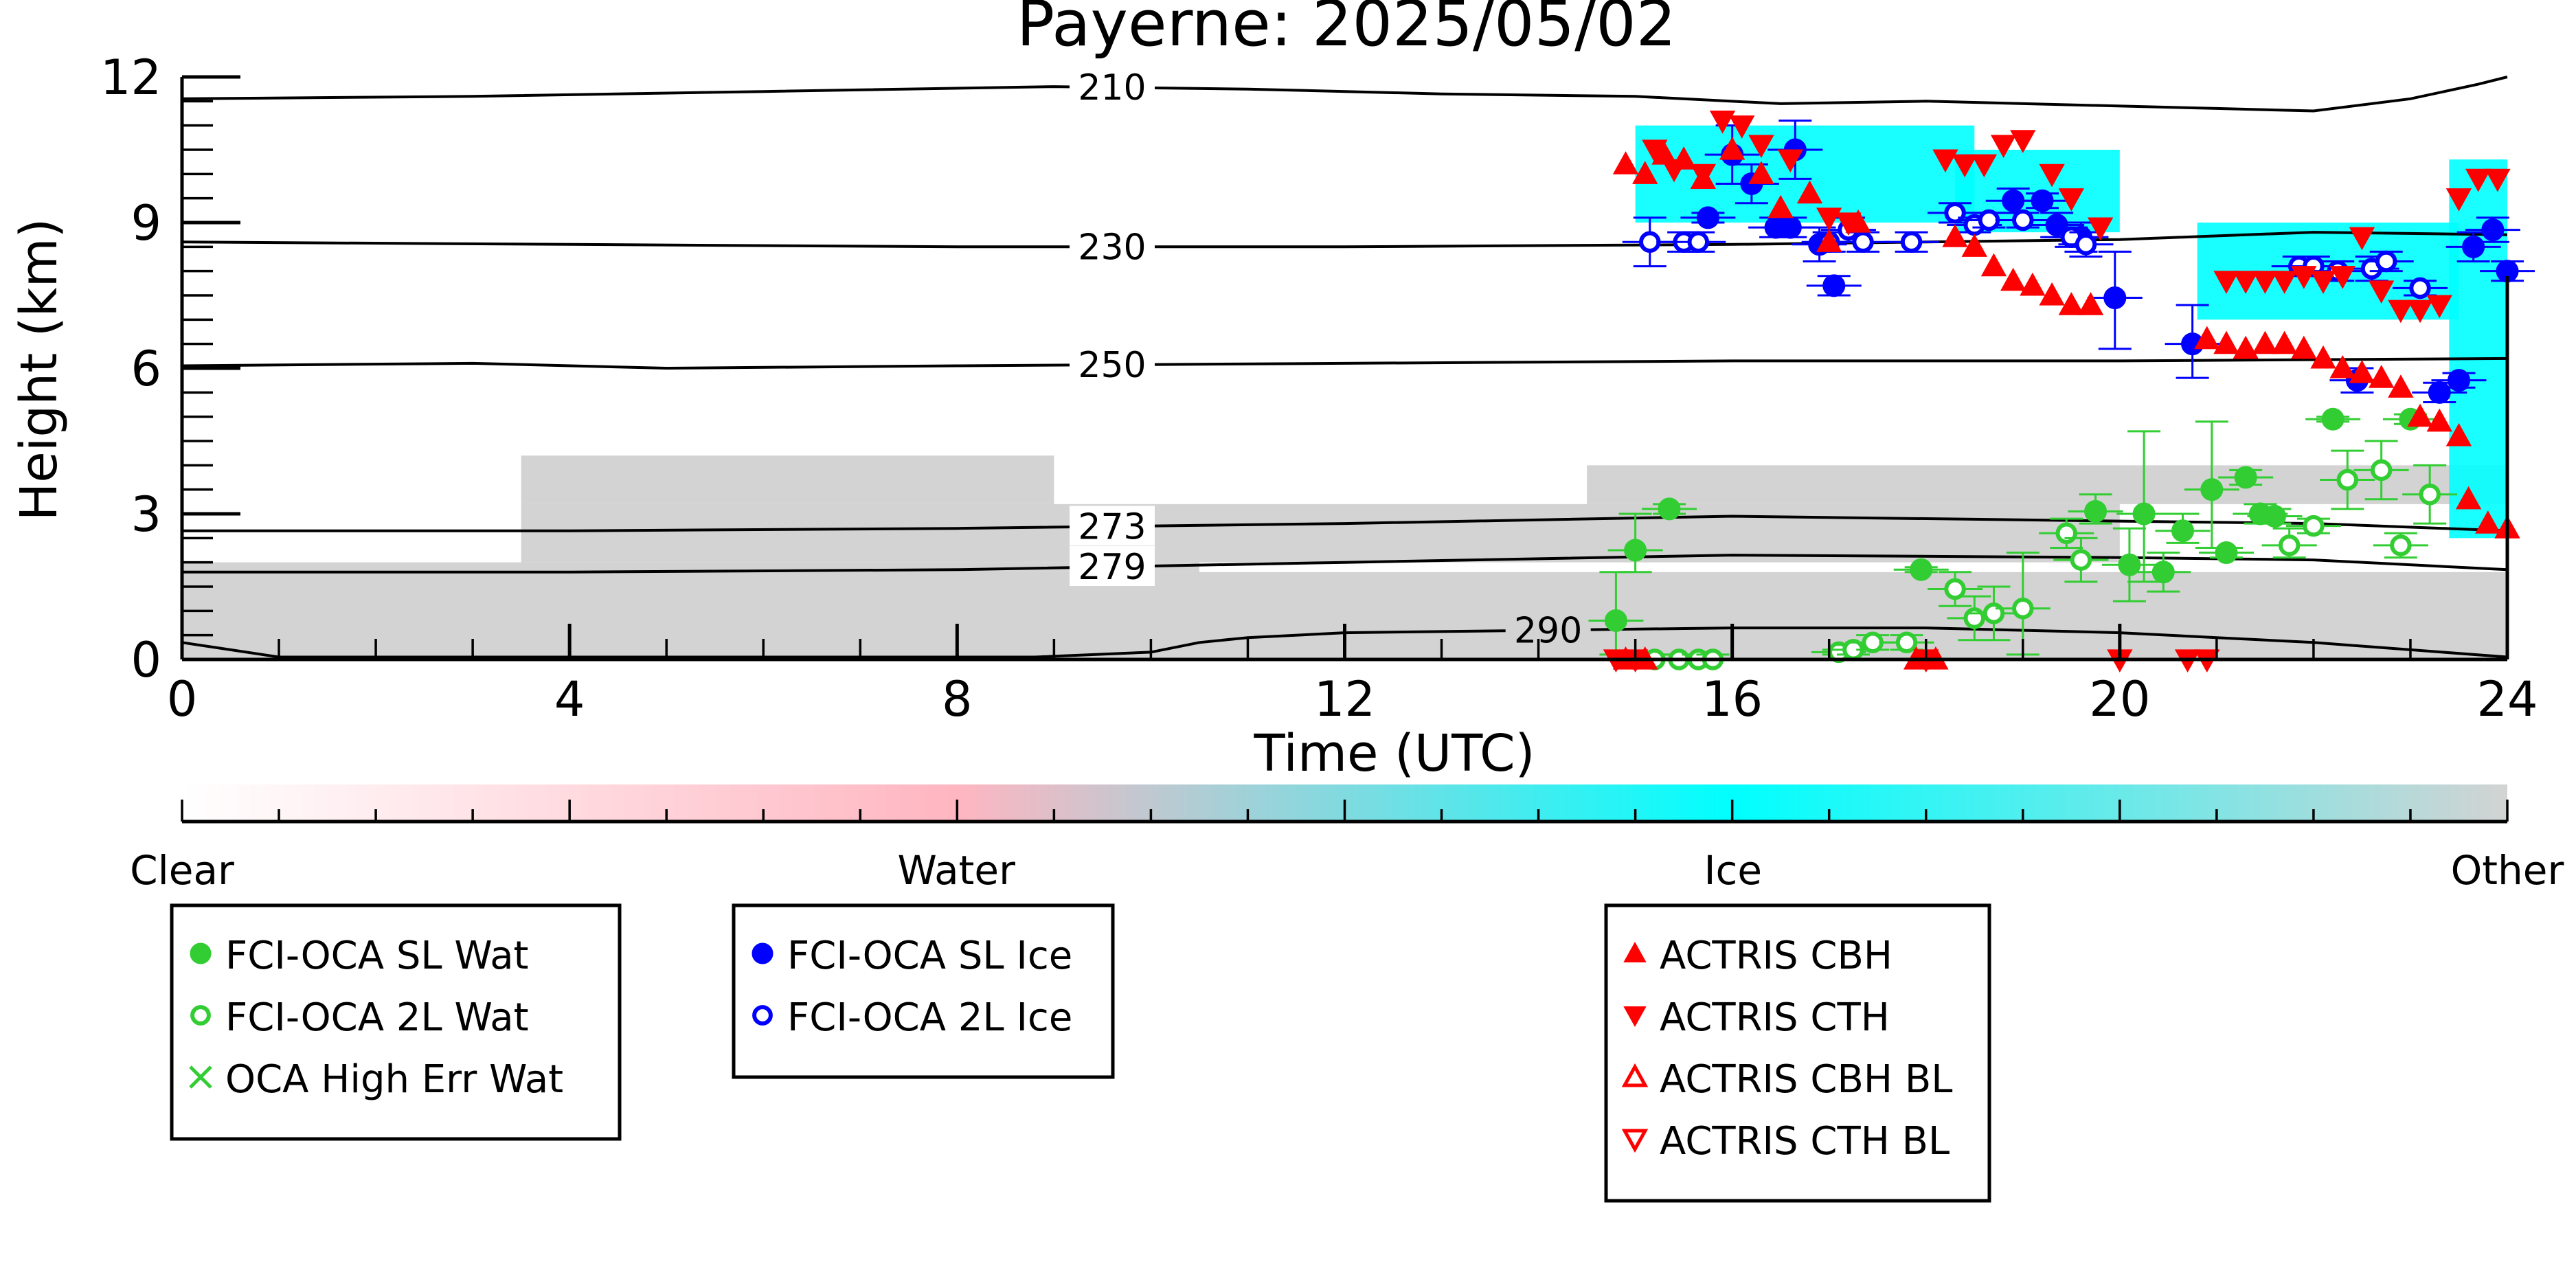 The width and height of the screenshot is (2576, 1288). Describe the element at coordinates (146, 223) in the screenshot. I see `y-tick-label: 9` at that location.